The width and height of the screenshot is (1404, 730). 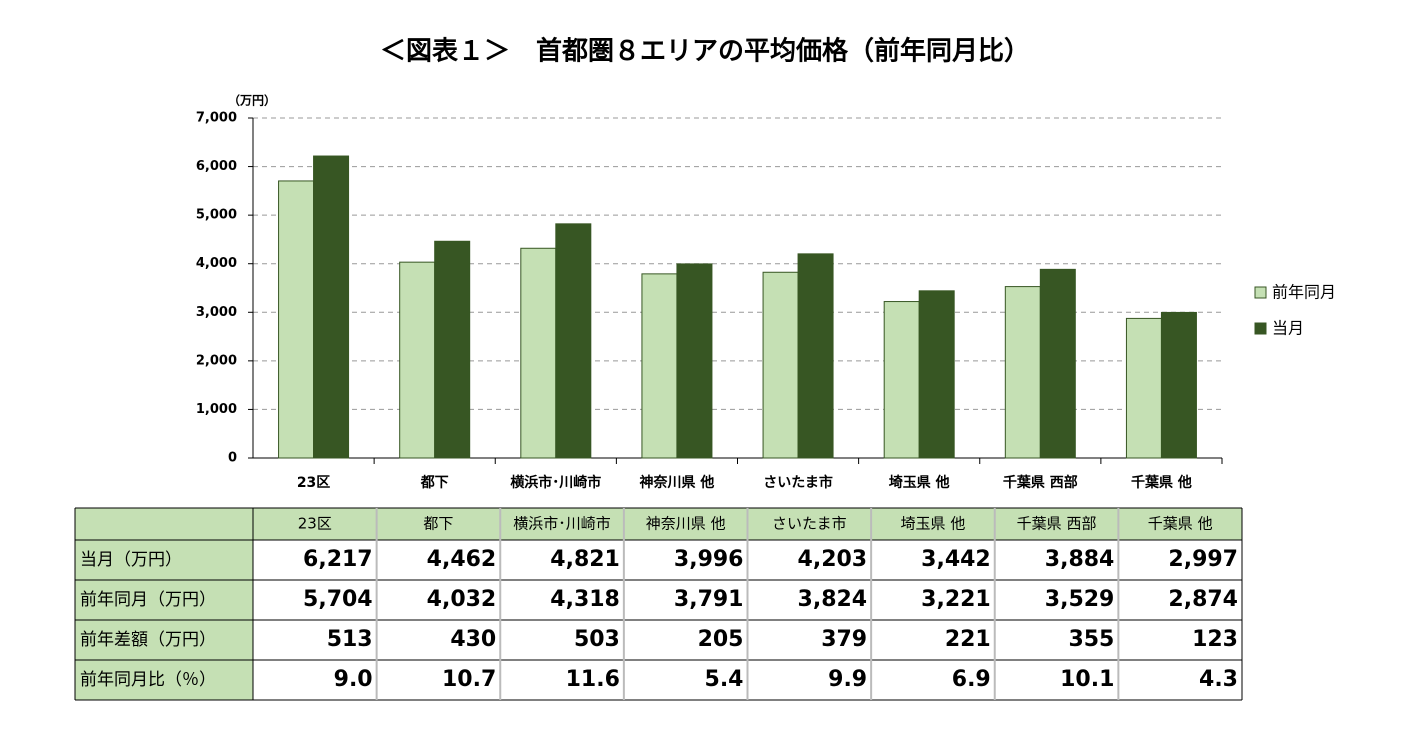 What do you see at coordinates (462, 599) in the screenshot?
I see `table-cell: 4,032` at bounding box center [462, 599].